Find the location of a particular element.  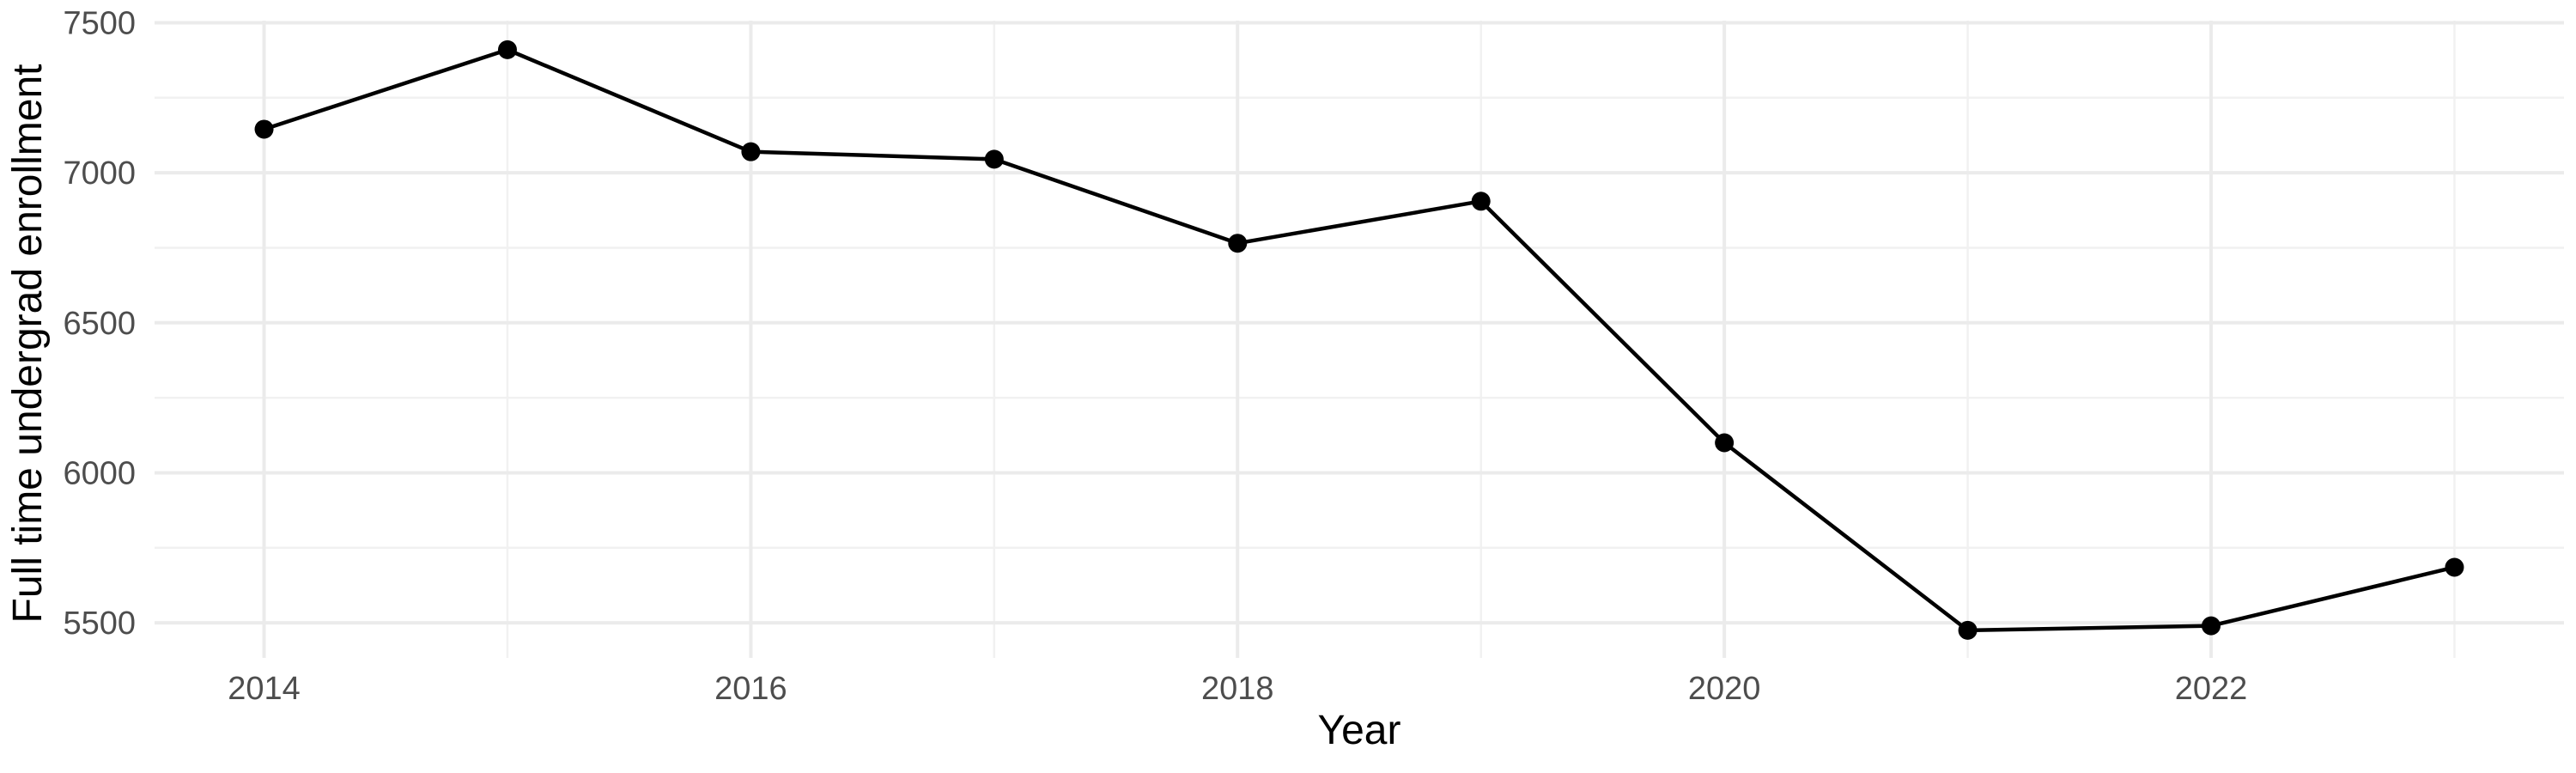

data-point-2020 is located at coordinates (1725, 443).